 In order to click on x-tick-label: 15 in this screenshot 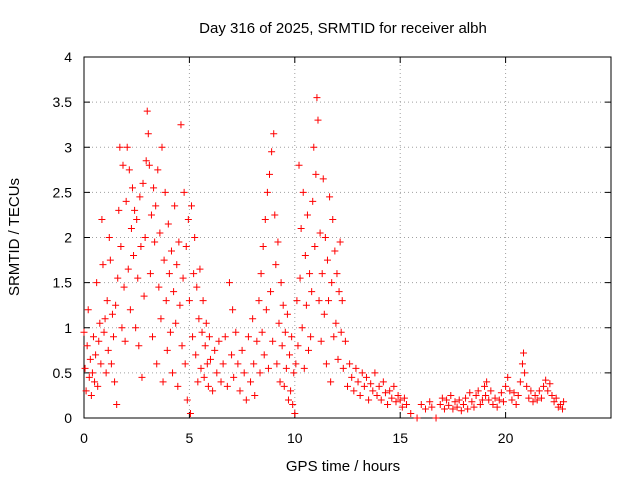, I will do `click(400, 438)`.